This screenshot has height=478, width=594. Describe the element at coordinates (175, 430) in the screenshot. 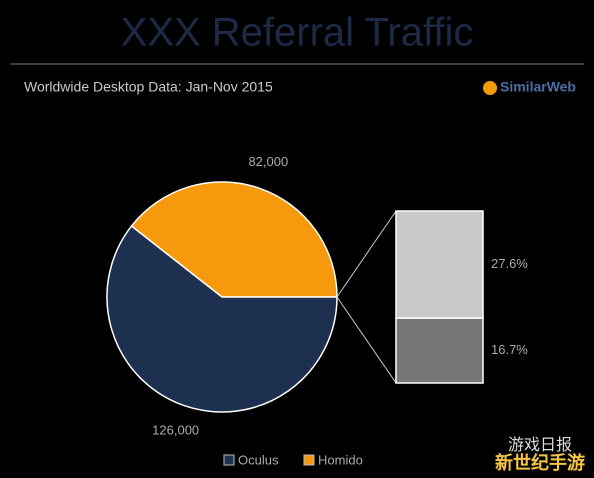

I see `data-label: 126,000` at that location.